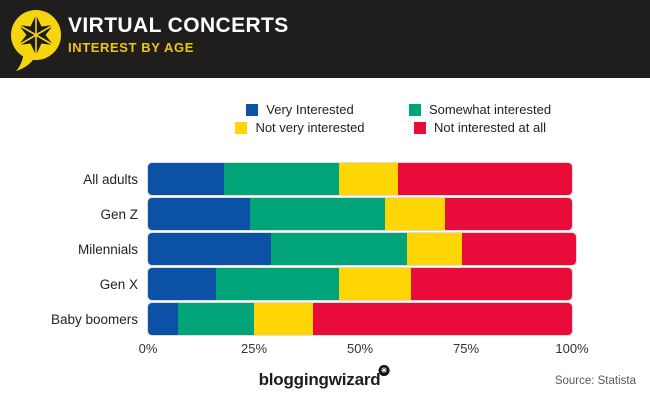  I want to click on chart-row-gen-z: Gen Z, so click(325, 214).